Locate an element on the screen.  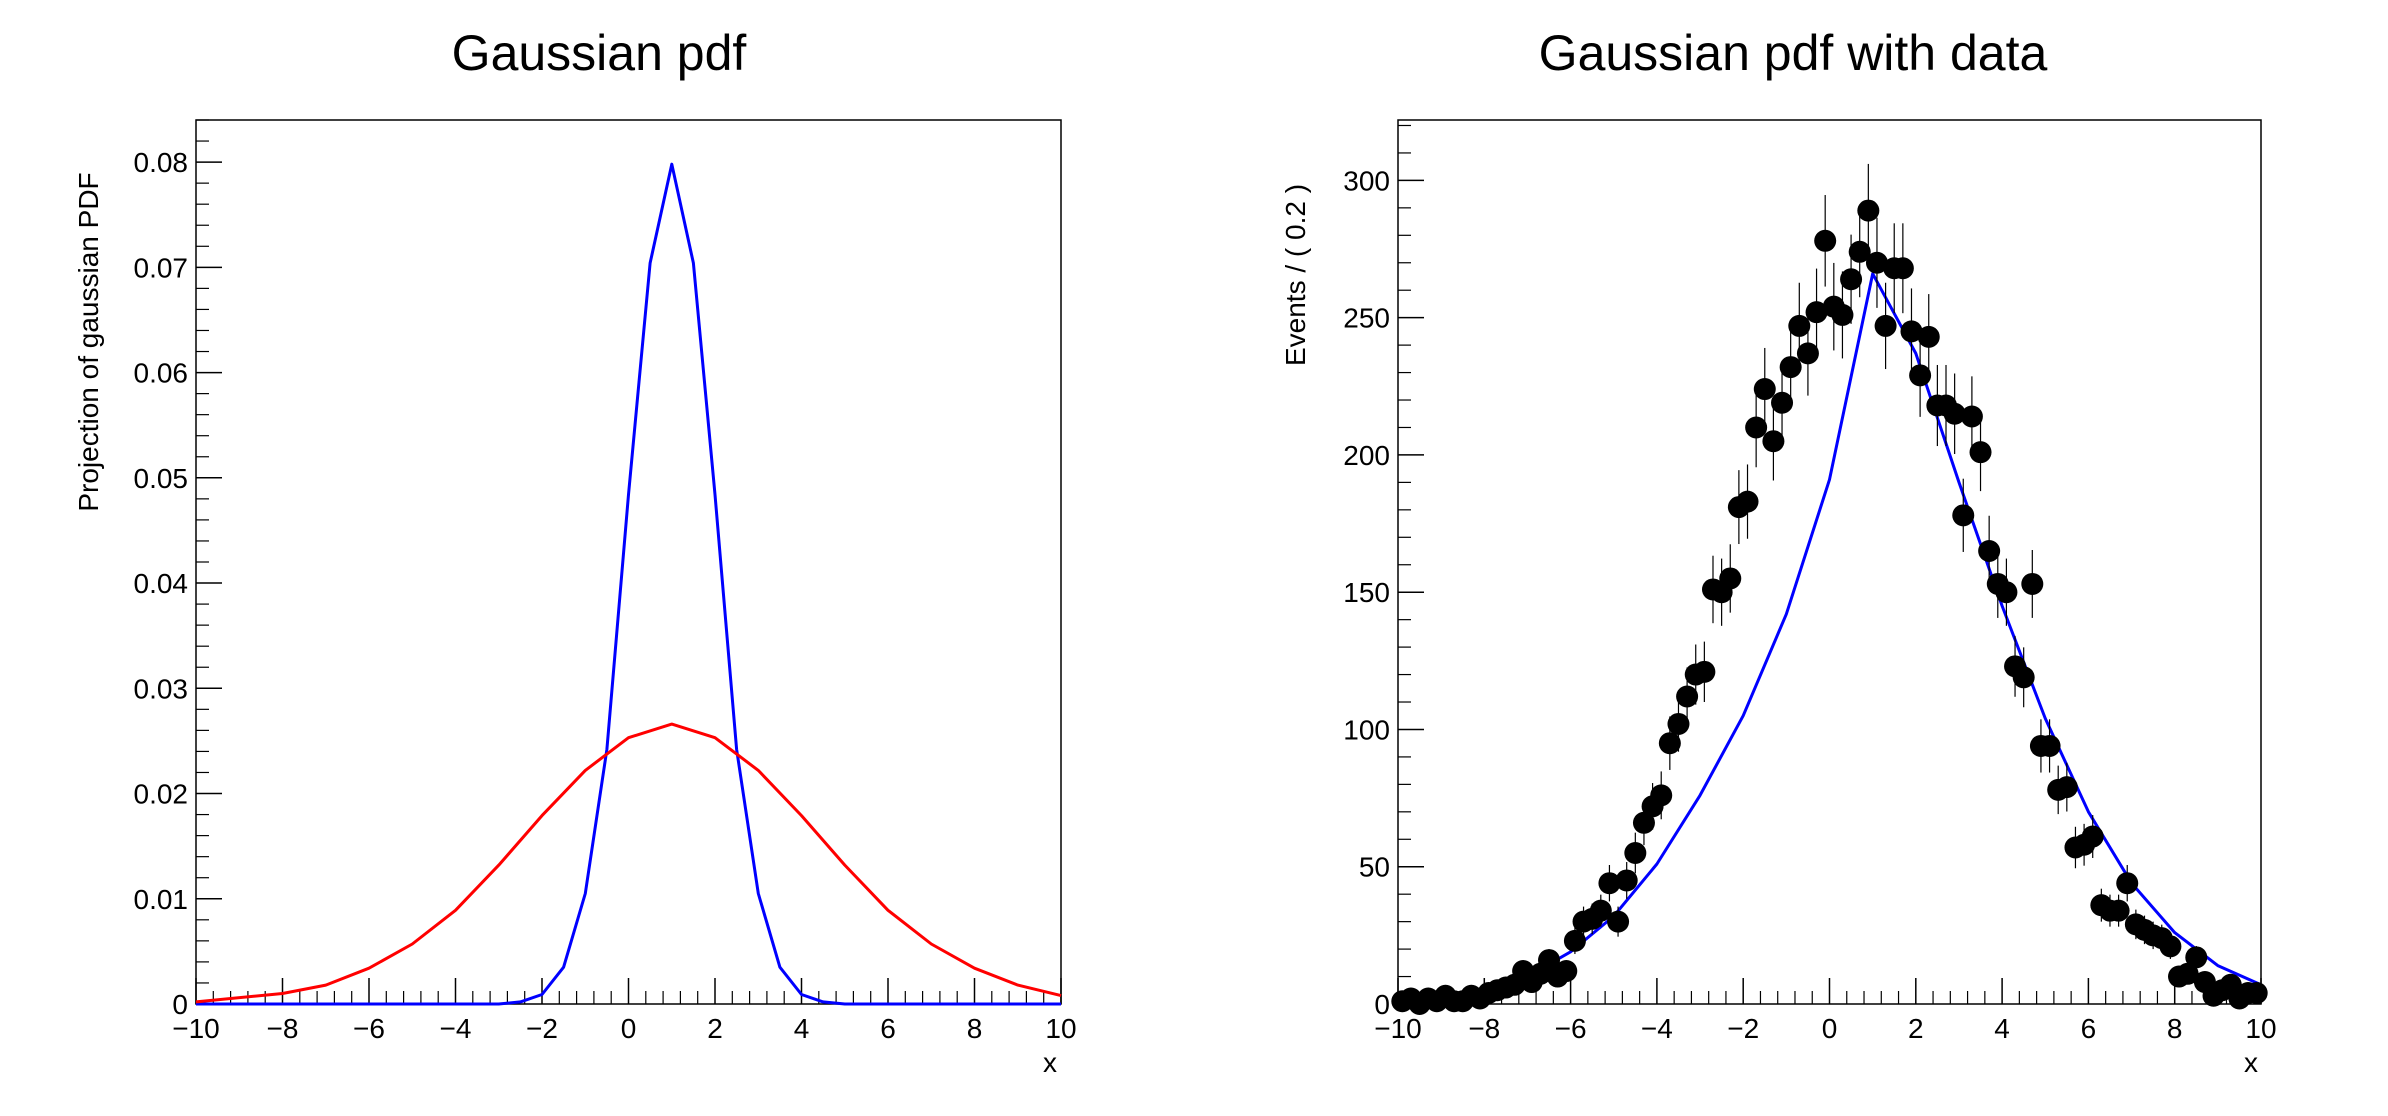
right-x-tick-label: −2 is located at coordinates (1743, 1028).